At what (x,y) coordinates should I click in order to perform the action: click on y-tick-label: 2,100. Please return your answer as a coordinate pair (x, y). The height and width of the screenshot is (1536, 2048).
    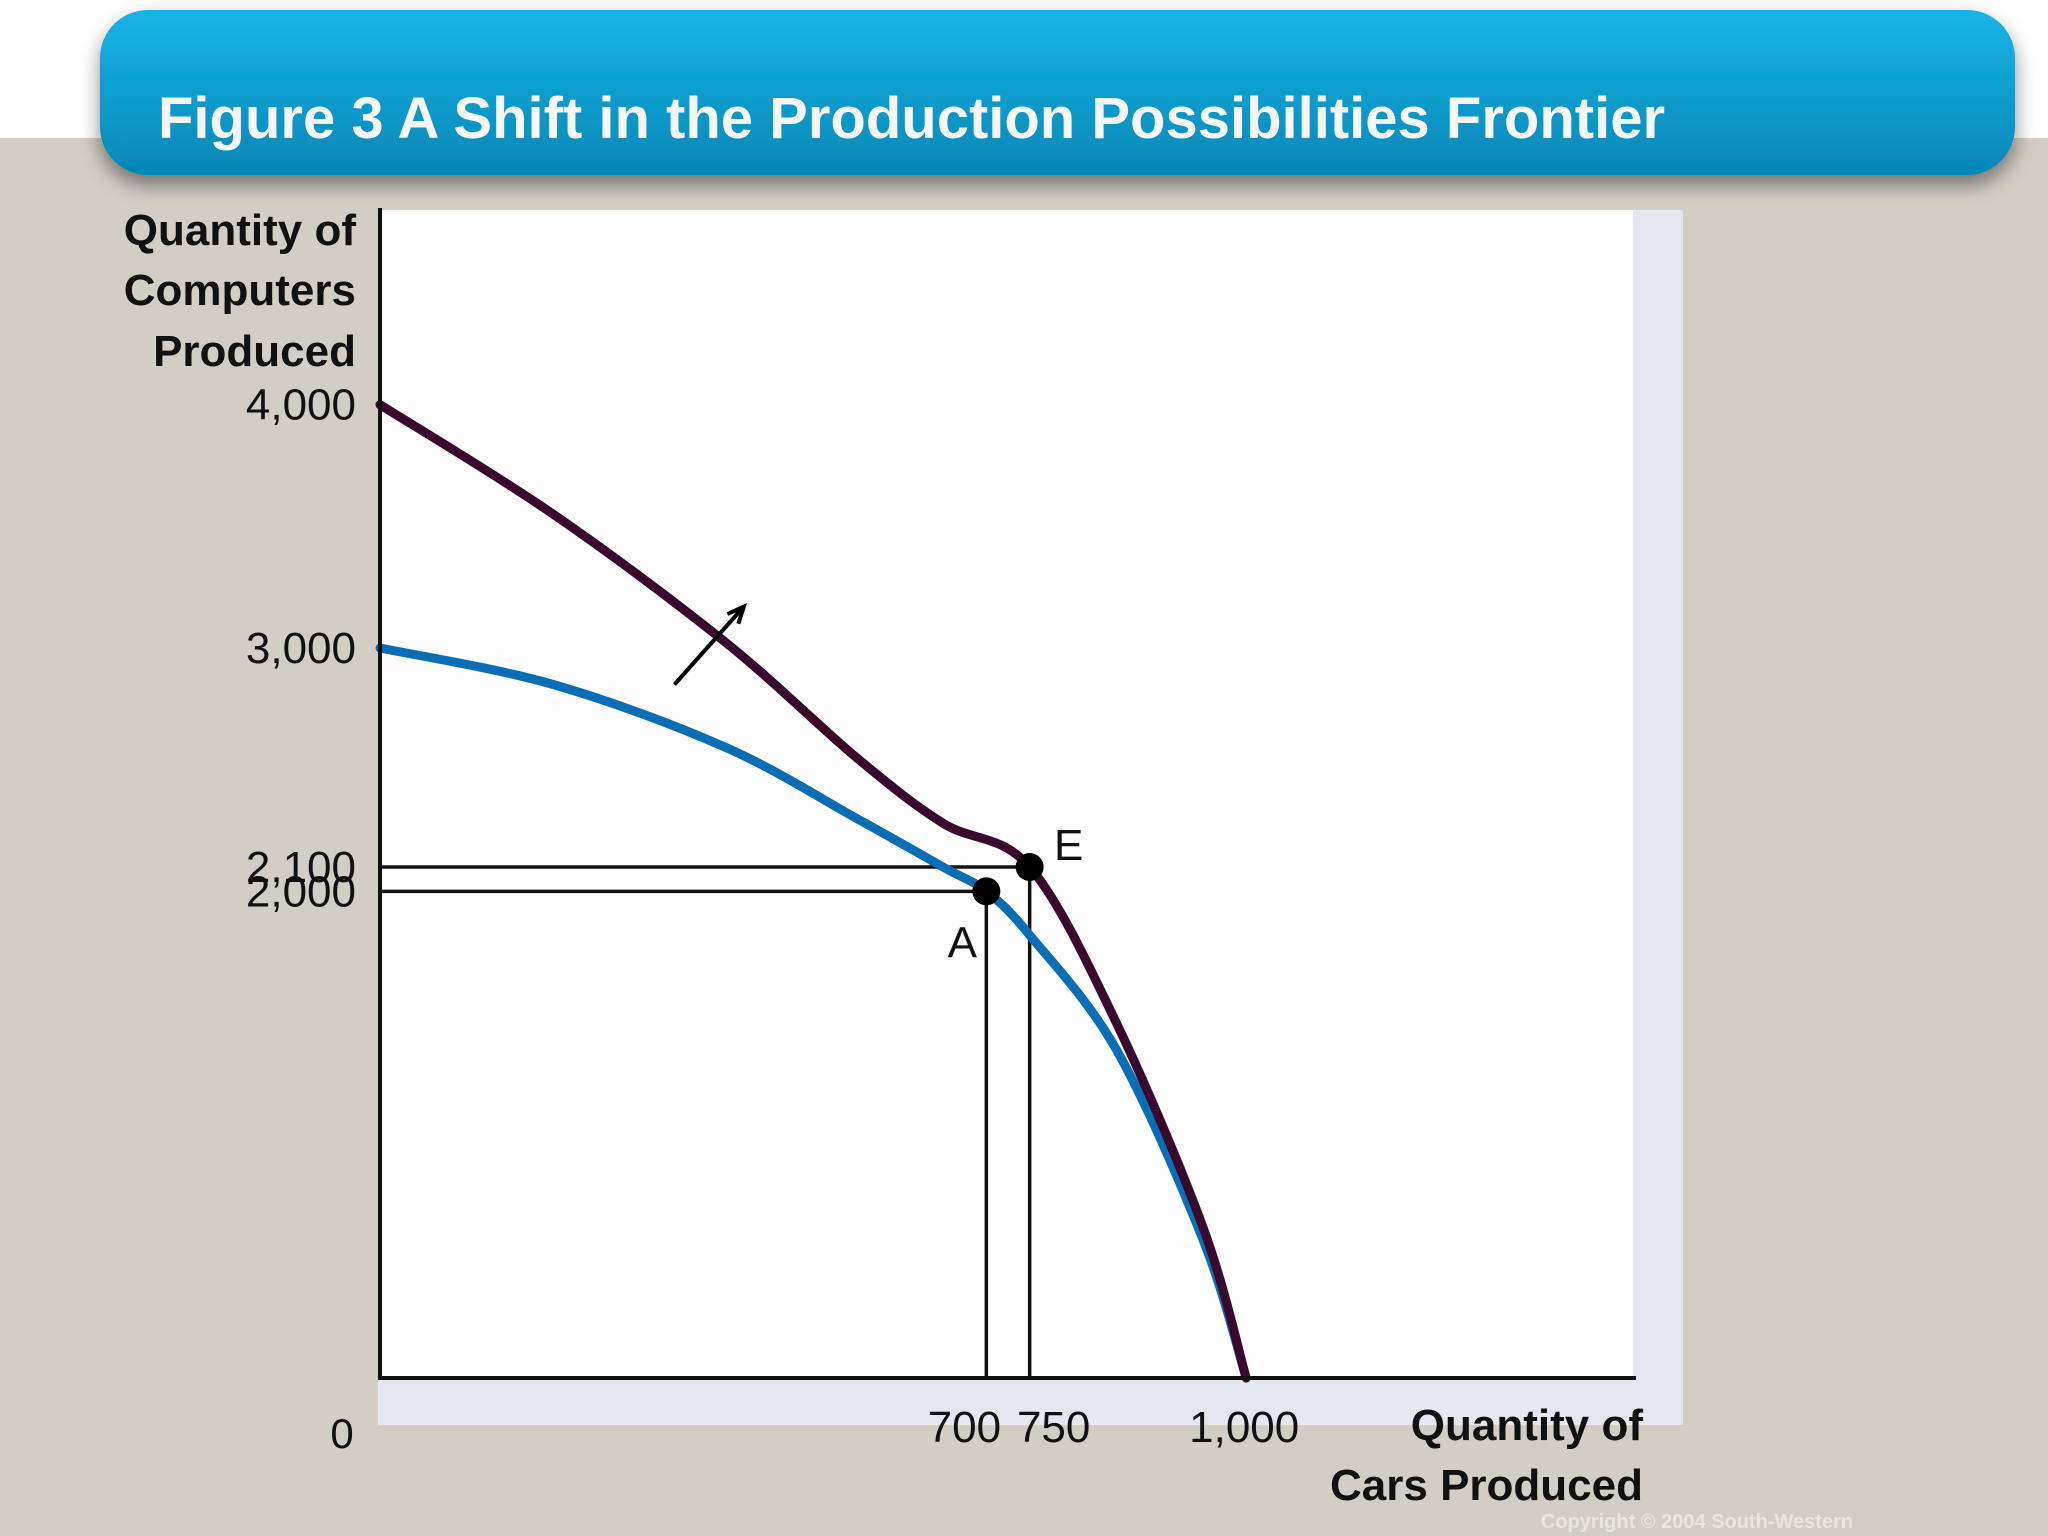
    Looking at the image, I should click on (301, 867).